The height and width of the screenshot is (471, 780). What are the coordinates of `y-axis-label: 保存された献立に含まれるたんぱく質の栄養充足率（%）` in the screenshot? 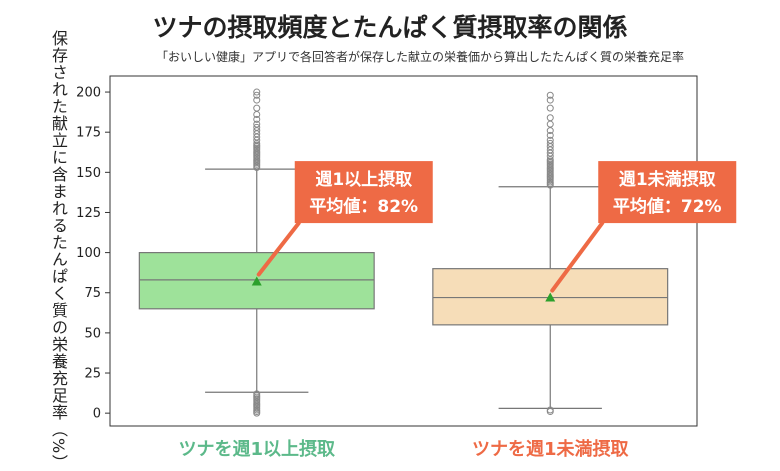 It's located at (58, 250).